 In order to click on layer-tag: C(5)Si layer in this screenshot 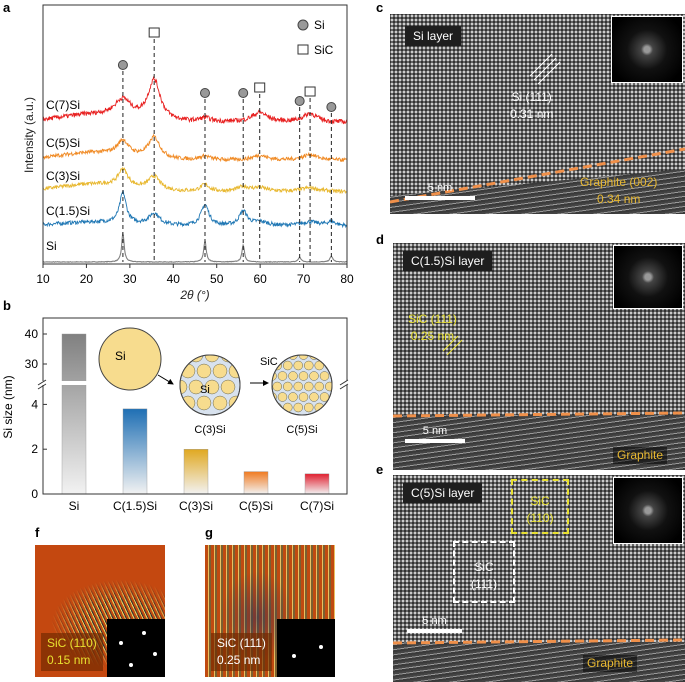, I will do `click(443, 493)`.